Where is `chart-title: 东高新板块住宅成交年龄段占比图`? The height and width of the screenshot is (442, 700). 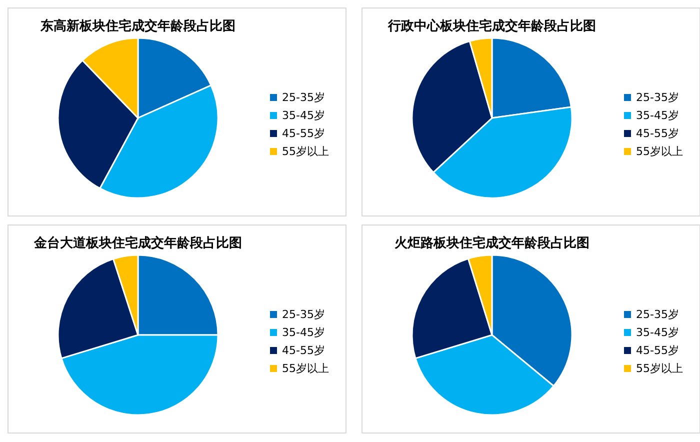 chart-title: 东高新板块住宅成交年龄段占比图 is located at coordinates (138, 26).